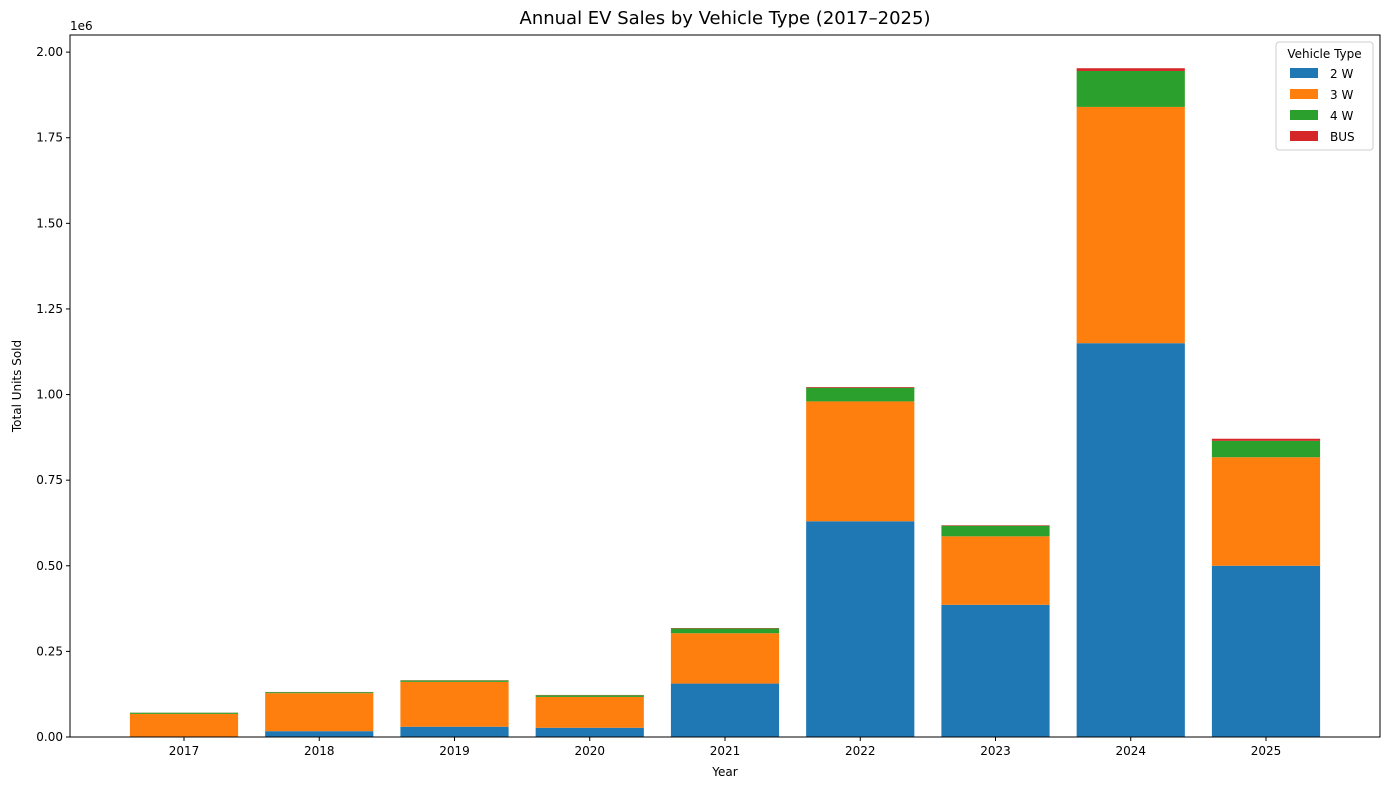 The width and height of the screenshot is (1389, 794). I want to click on bar-2020-4w, so click(590, 696).